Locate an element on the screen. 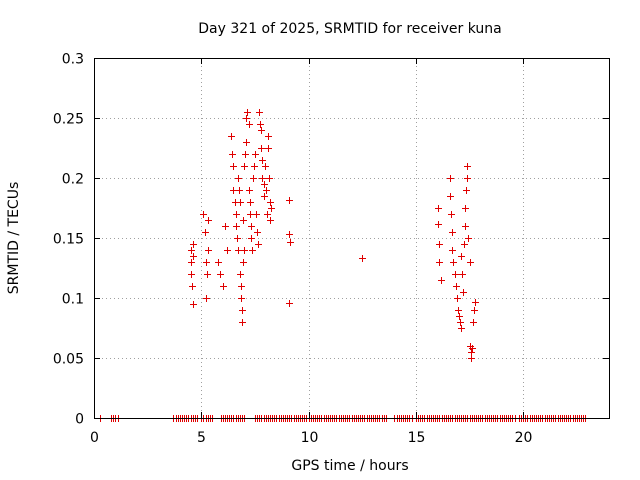 The width and height of the screenshot is (640, 480). y-tick-label: 0.2 is located at coordinates (73, 180).